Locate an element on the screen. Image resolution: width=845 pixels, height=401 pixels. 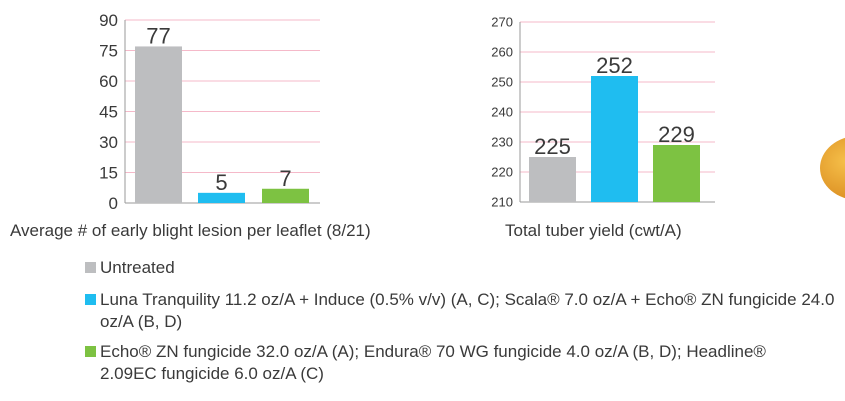
value-label: 77 is located at coordinates (158, 35).